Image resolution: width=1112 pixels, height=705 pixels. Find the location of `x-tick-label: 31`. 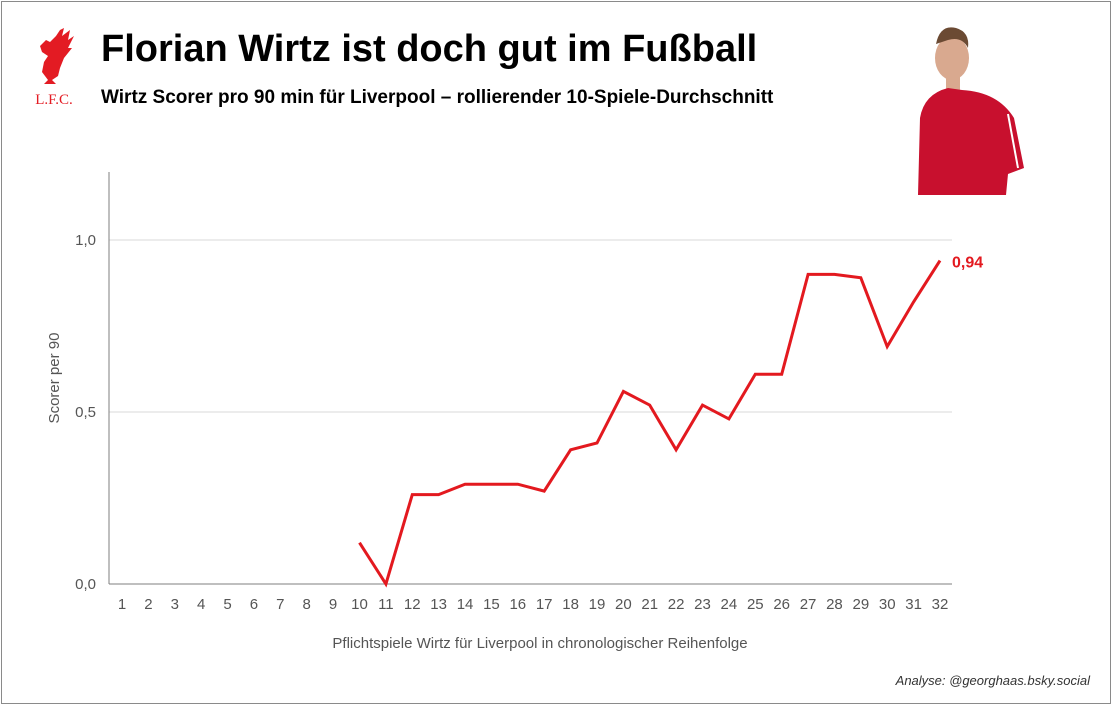

x-tick-label: 31 is located at coordinates (913, 604).